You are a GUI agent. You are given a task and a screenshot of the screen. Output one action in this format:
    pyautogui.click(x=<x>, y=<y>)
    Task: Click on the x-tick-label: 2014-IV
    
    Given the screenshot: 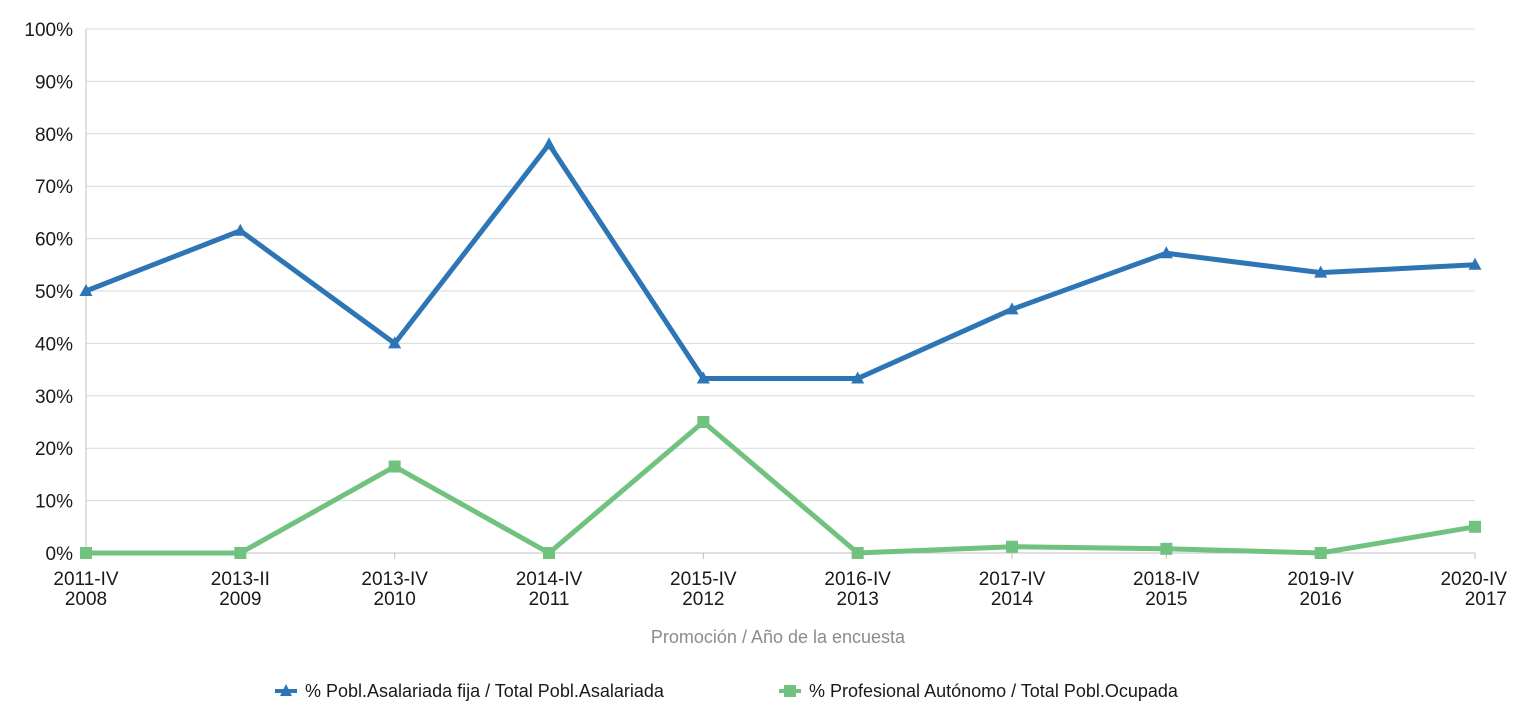 What is the action you would take?
    pyautogui.click(x=549, y=579)
    